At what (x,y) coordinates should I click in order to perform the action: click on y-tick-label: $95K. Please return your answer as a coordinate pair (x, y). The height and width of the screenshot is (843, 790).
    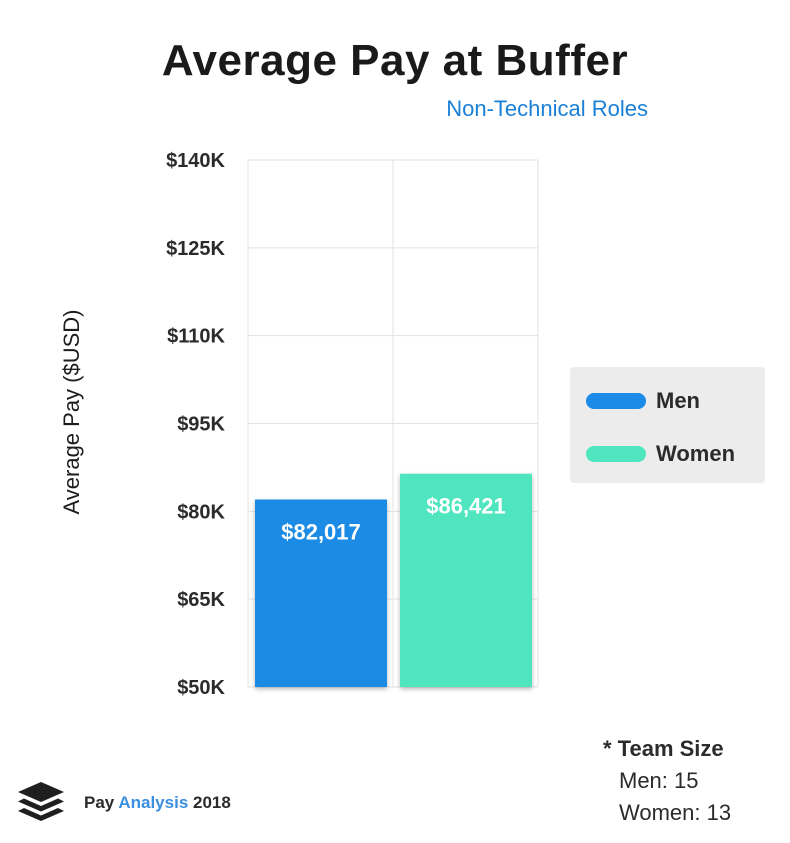
    Looking at the image, I should click on (201, 425).